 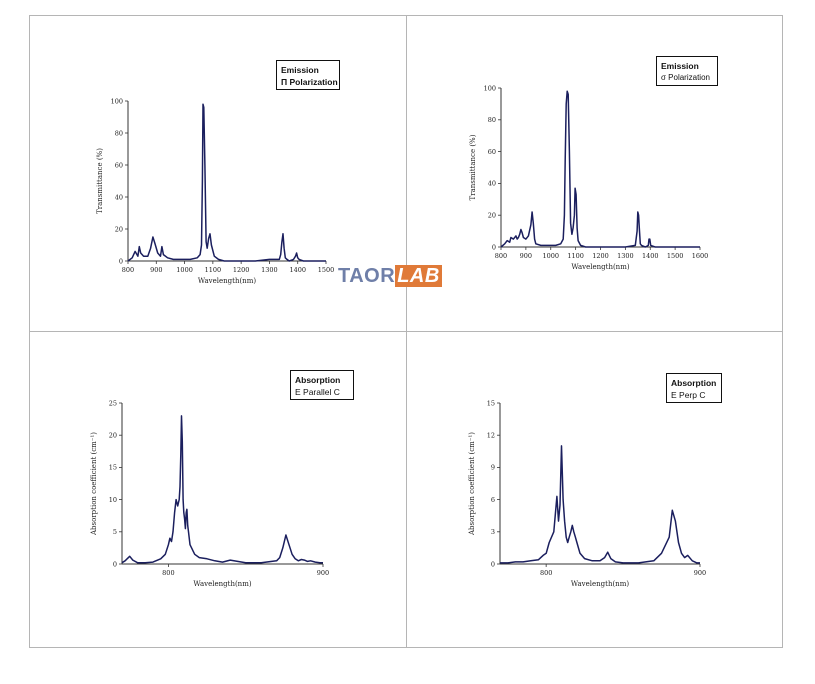 What do you see at coordinates (493, 500) in the screenshot?
I see `y-tick-label: 6` at bounding box center [493, 500].